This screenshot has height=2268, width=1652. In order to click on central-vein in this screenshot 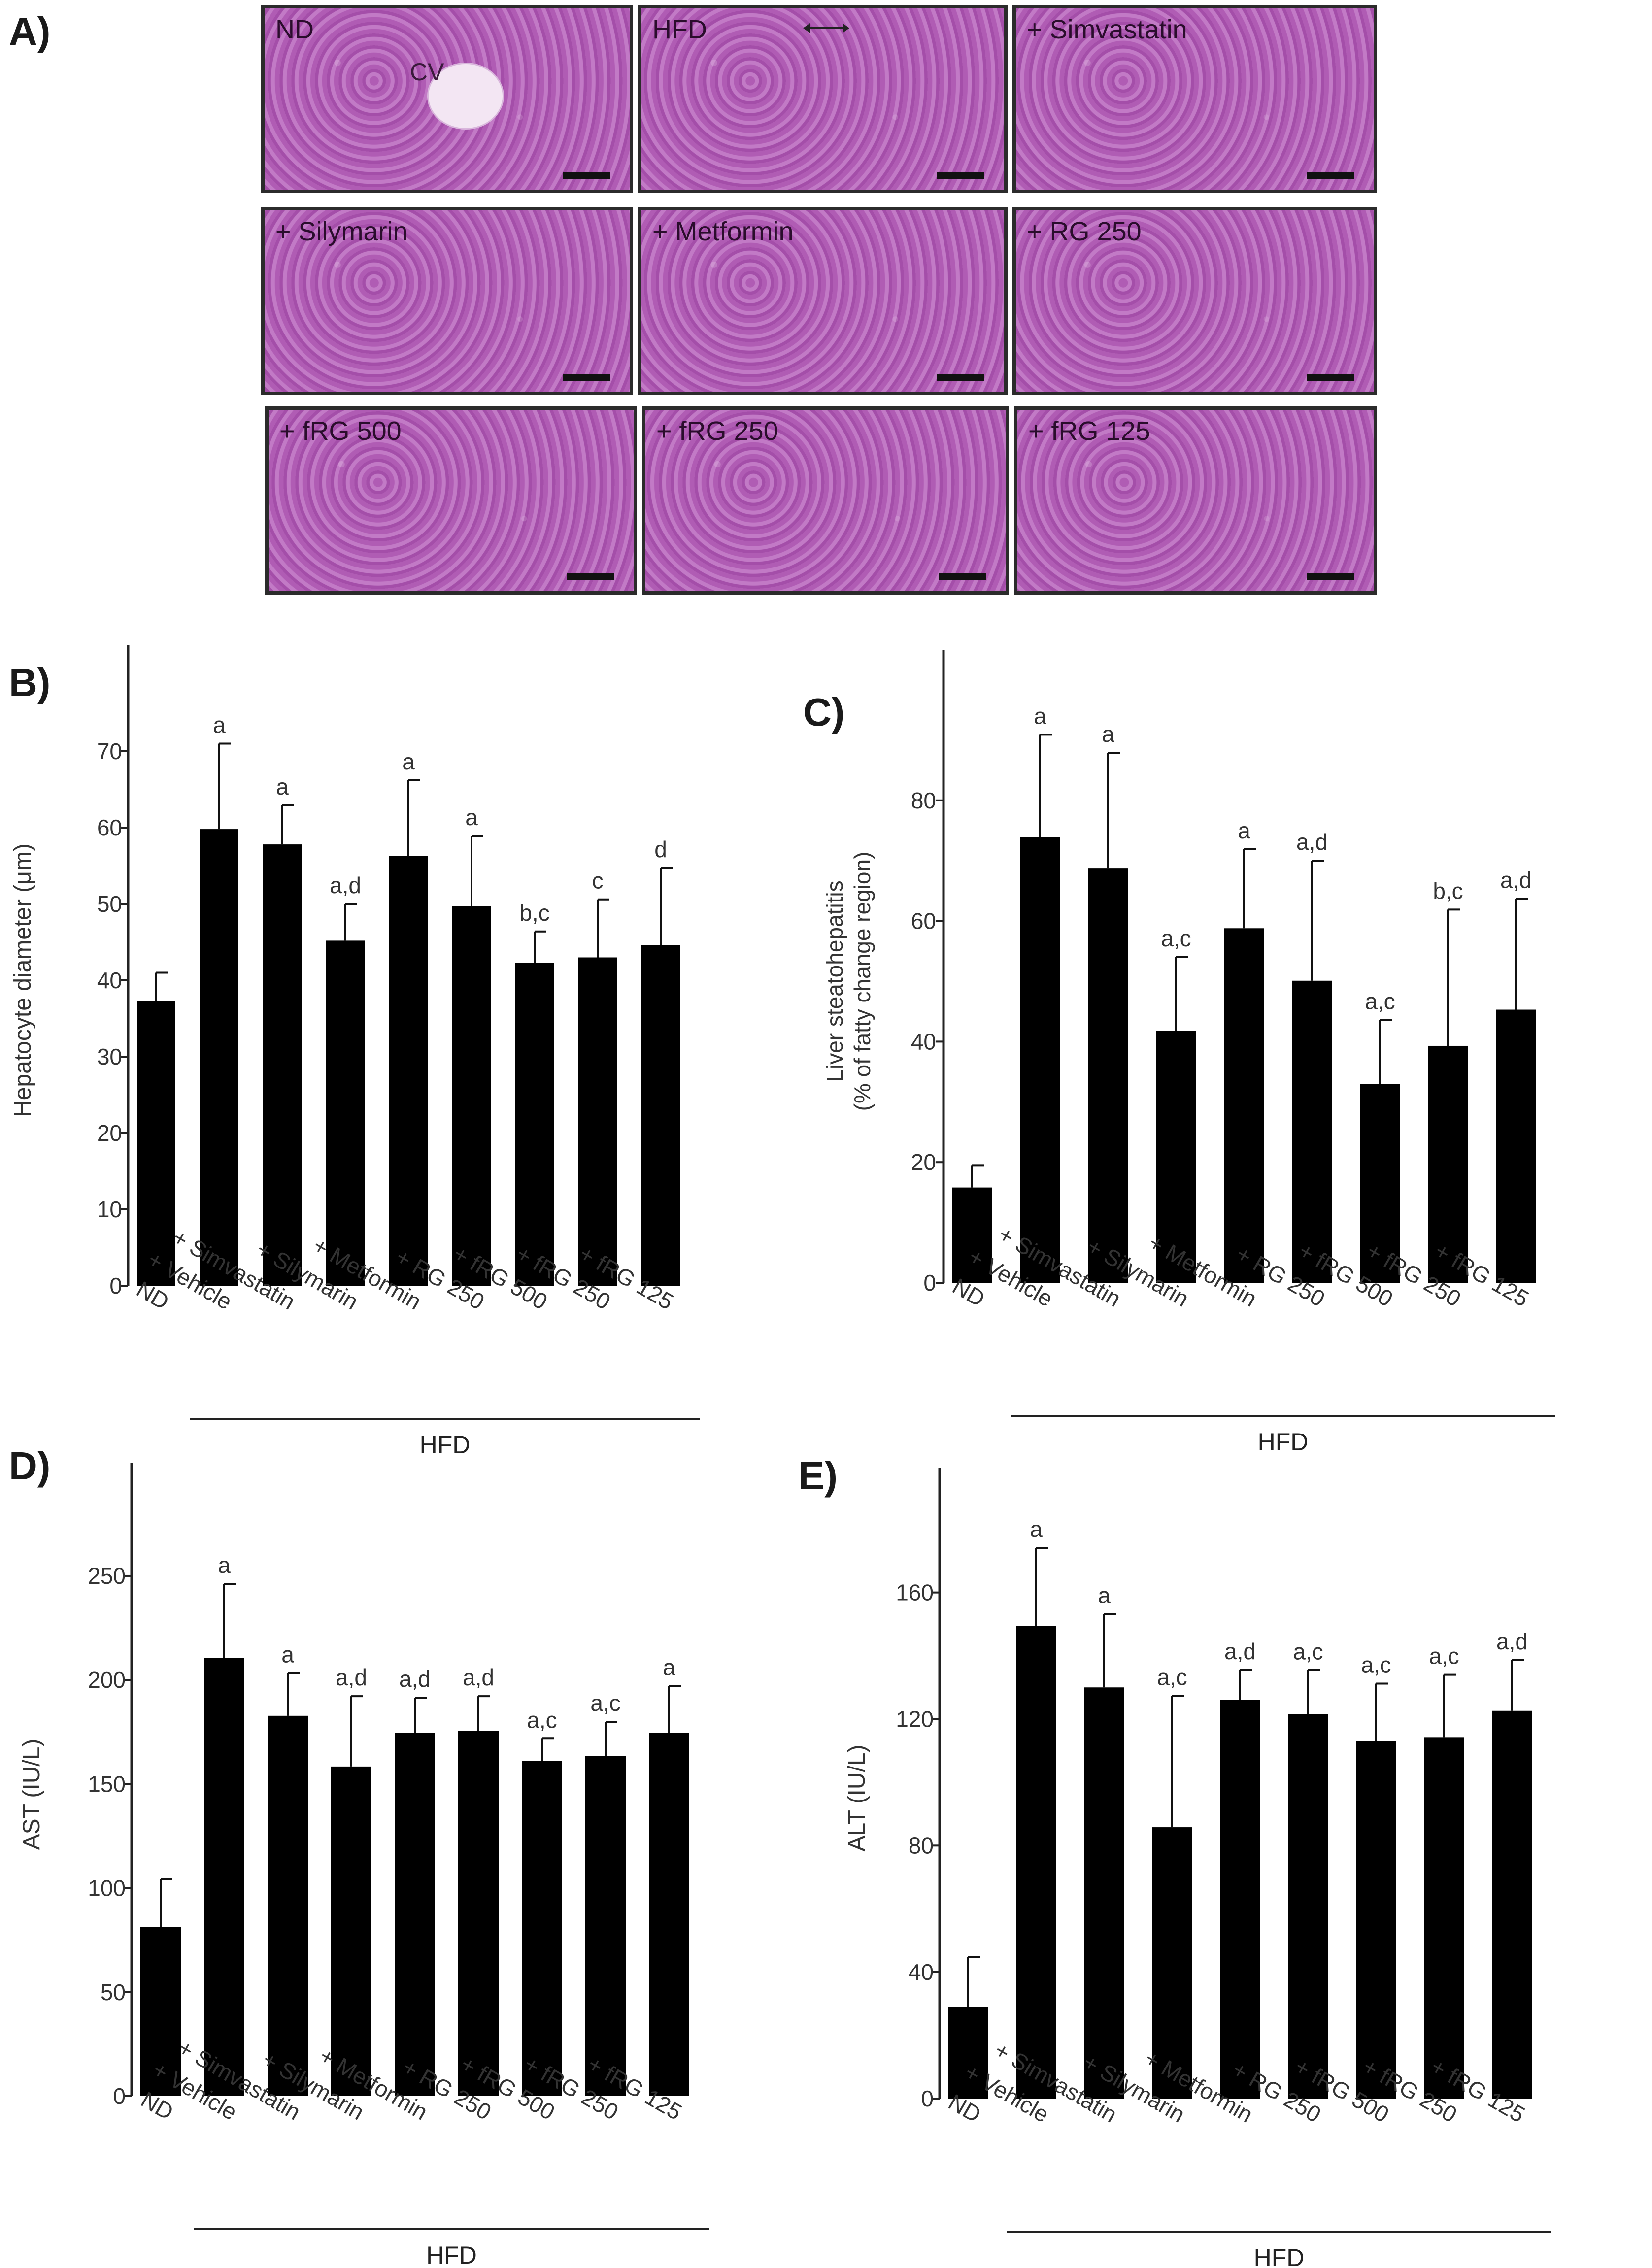, I will do `click(465, 96)`.